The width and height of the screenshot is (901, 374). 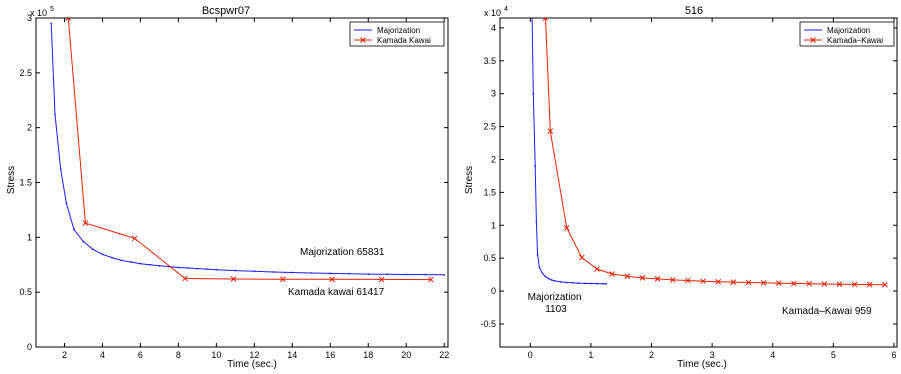 I want to click on svg-text: 5, so click(x=52, y=9).